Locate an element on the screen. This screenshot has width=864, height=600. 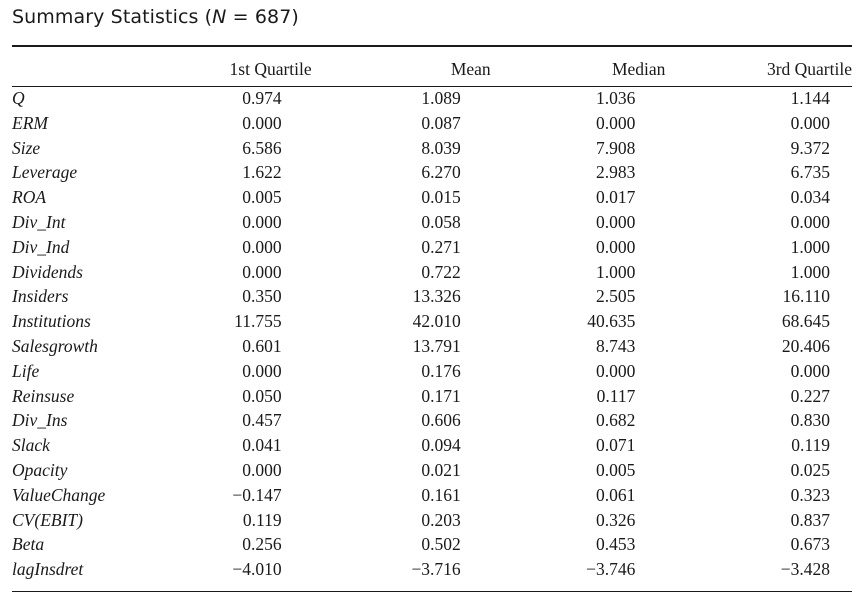
table-row: Salesgrowth 0.601 13.791 8.743 20.406 is located at coordinates (432, 346).